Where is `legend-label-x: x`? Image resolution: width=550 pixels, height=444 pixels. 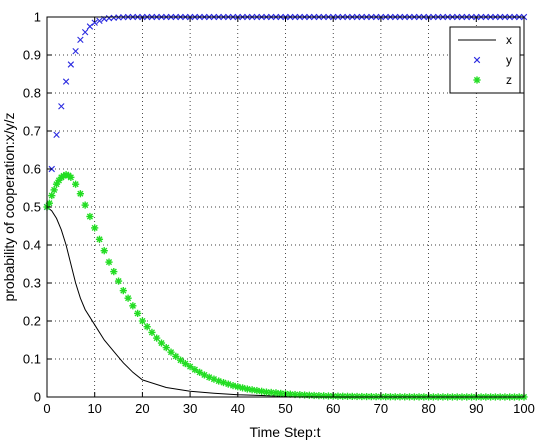 legend-label-x: x is located at coordinates (509, 40).